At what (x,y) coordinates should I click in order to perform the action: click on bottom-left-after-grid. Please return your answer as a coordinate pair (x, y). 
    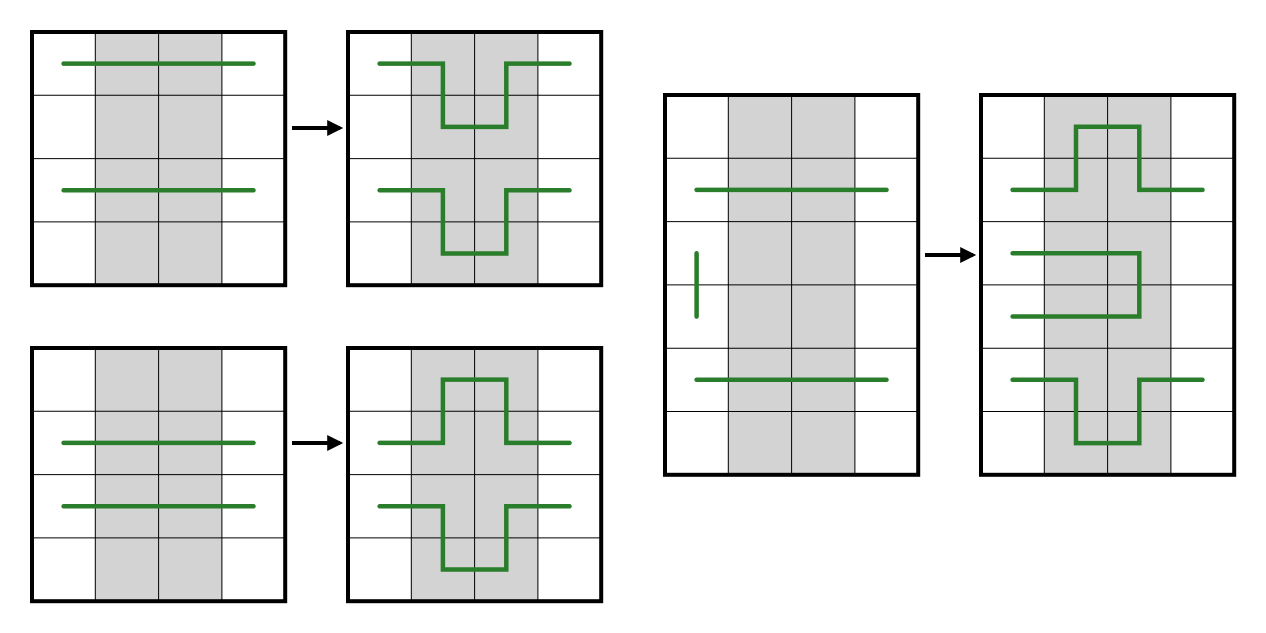
    Looking at the image, I should click on (475, 475).